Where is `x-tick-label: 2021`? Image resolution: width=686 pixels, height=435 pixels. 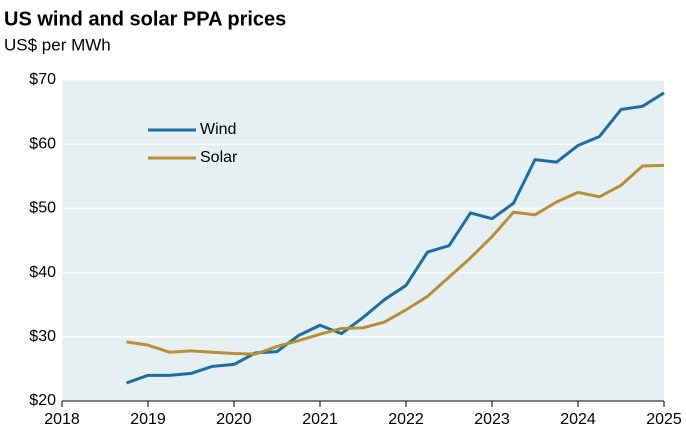 x-tick-label: 2021 is located at coordinates (320, 419).